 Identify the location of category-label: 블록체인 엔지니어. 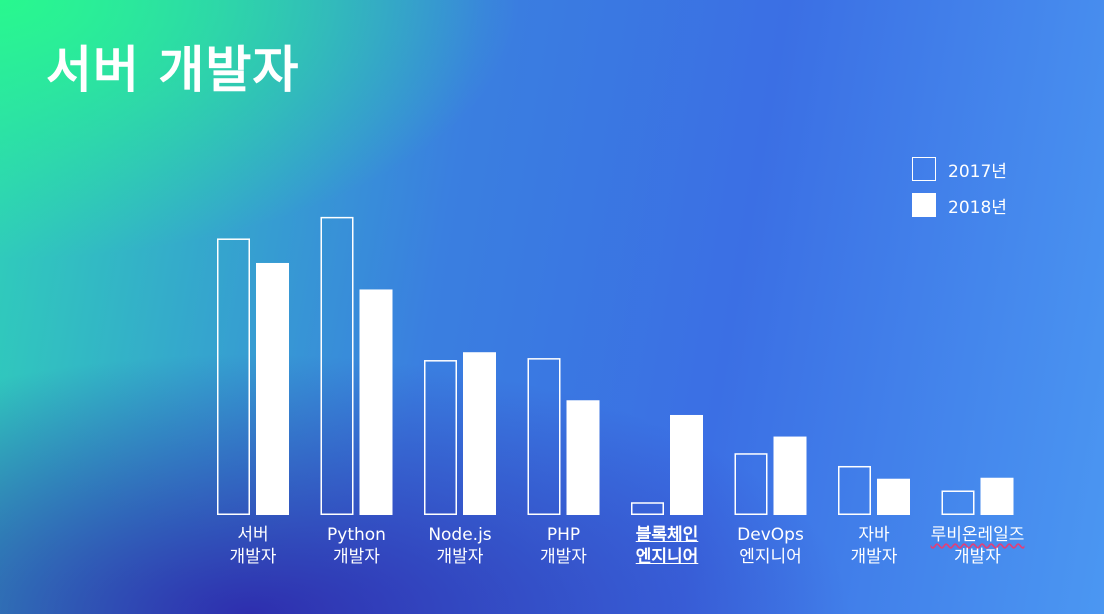
(667, 546).